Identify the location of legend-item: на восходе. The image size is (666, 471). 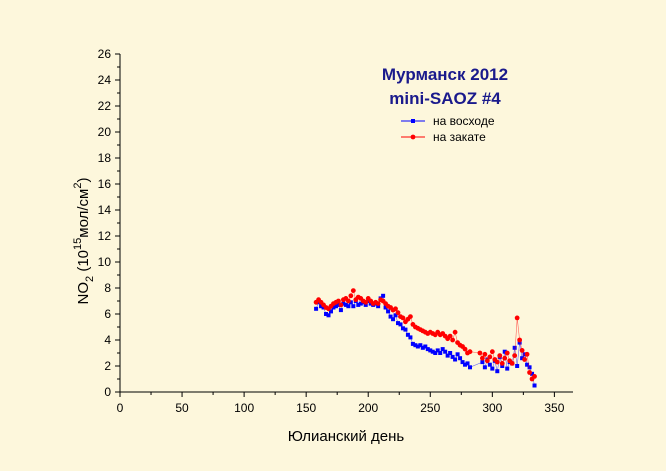
(448, 121).